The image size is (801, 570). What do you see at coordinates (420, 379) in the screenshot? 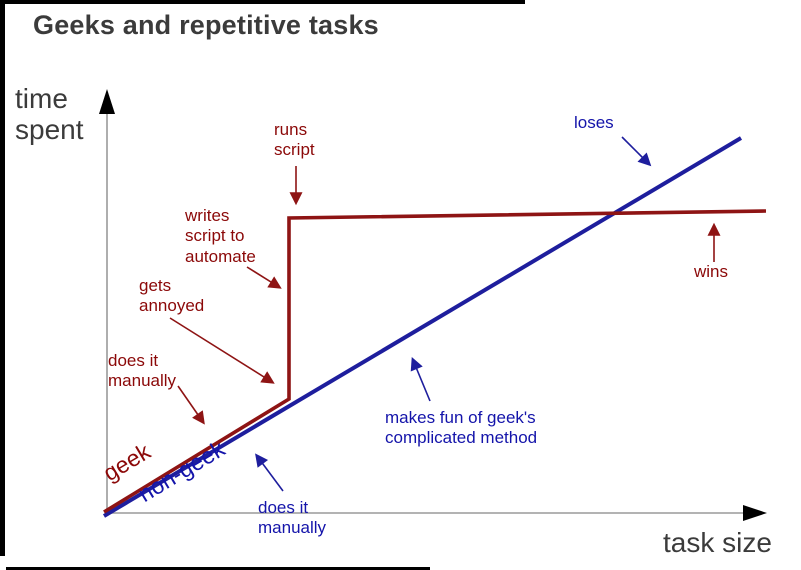
I see `makes-fun-arrow-icon` at bounding box center [420, 379].